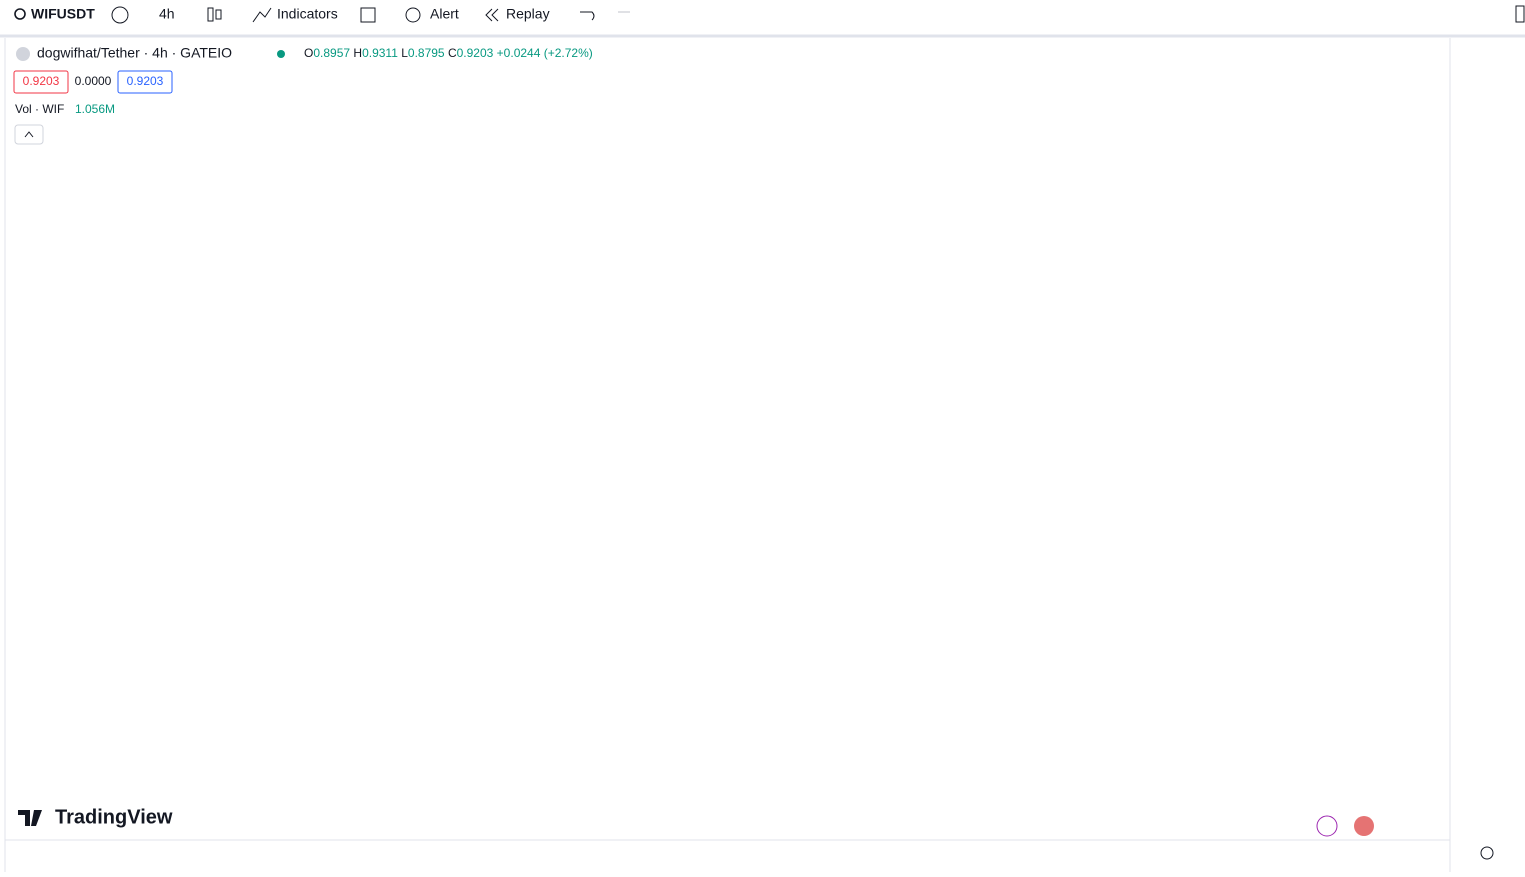  What do you see at coordinates (380, 53) in the screenshot?
I see `h-value: 0.9311` at bounding box center [380, 53].